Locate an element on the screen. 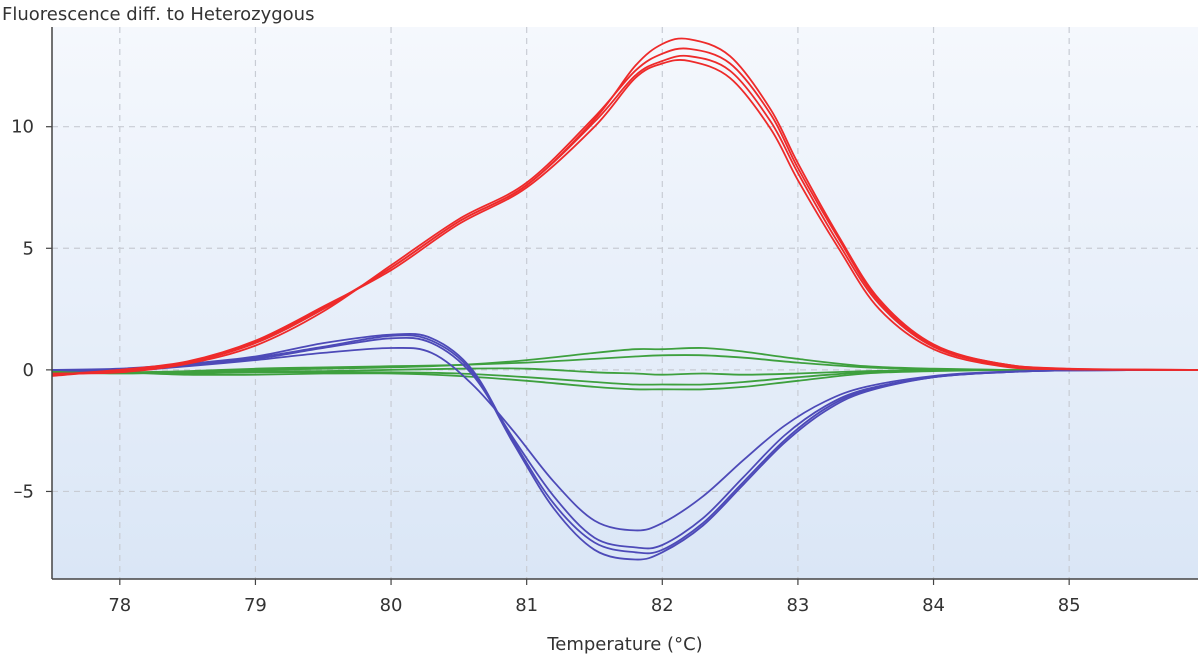 The width and height of the screenshot is (1200, 658). x-tick-label: 82 is located at coordinates (662, 605).